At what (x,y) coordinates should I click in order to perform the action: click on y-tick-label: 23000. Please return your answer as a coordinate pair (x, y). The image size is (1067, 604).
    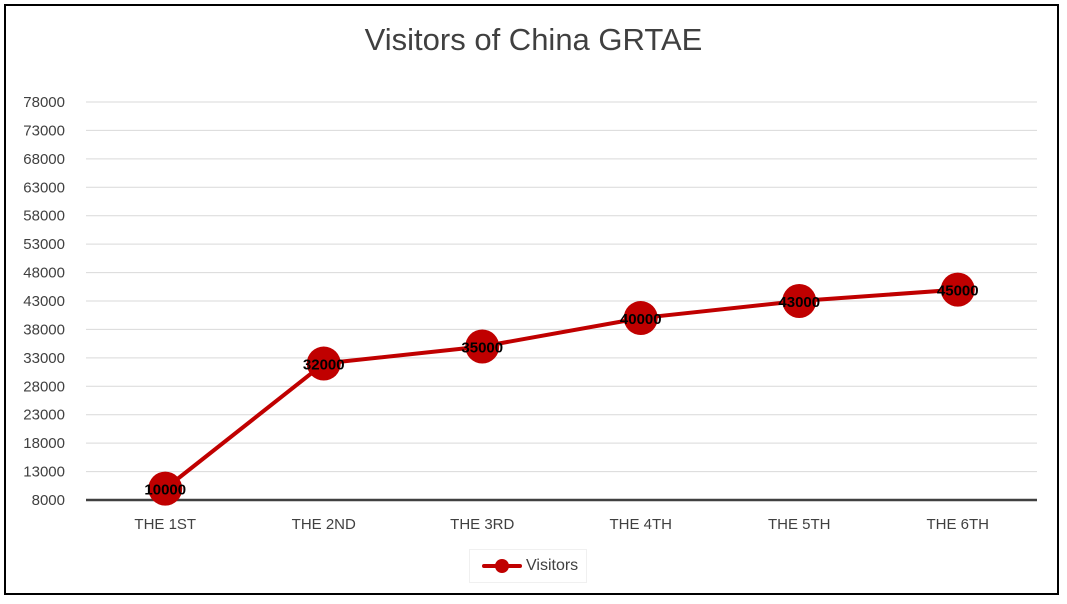
    Looking at the image, I should click on (44, 415).